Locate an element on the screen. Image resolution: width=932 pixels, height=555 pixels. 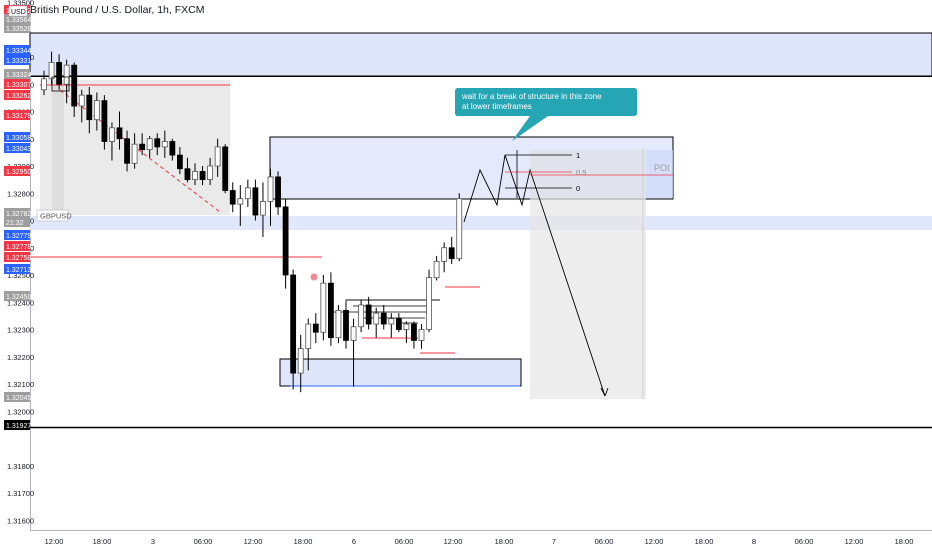
price-label-text: 1.33179 is located at coordinates (18, 116).